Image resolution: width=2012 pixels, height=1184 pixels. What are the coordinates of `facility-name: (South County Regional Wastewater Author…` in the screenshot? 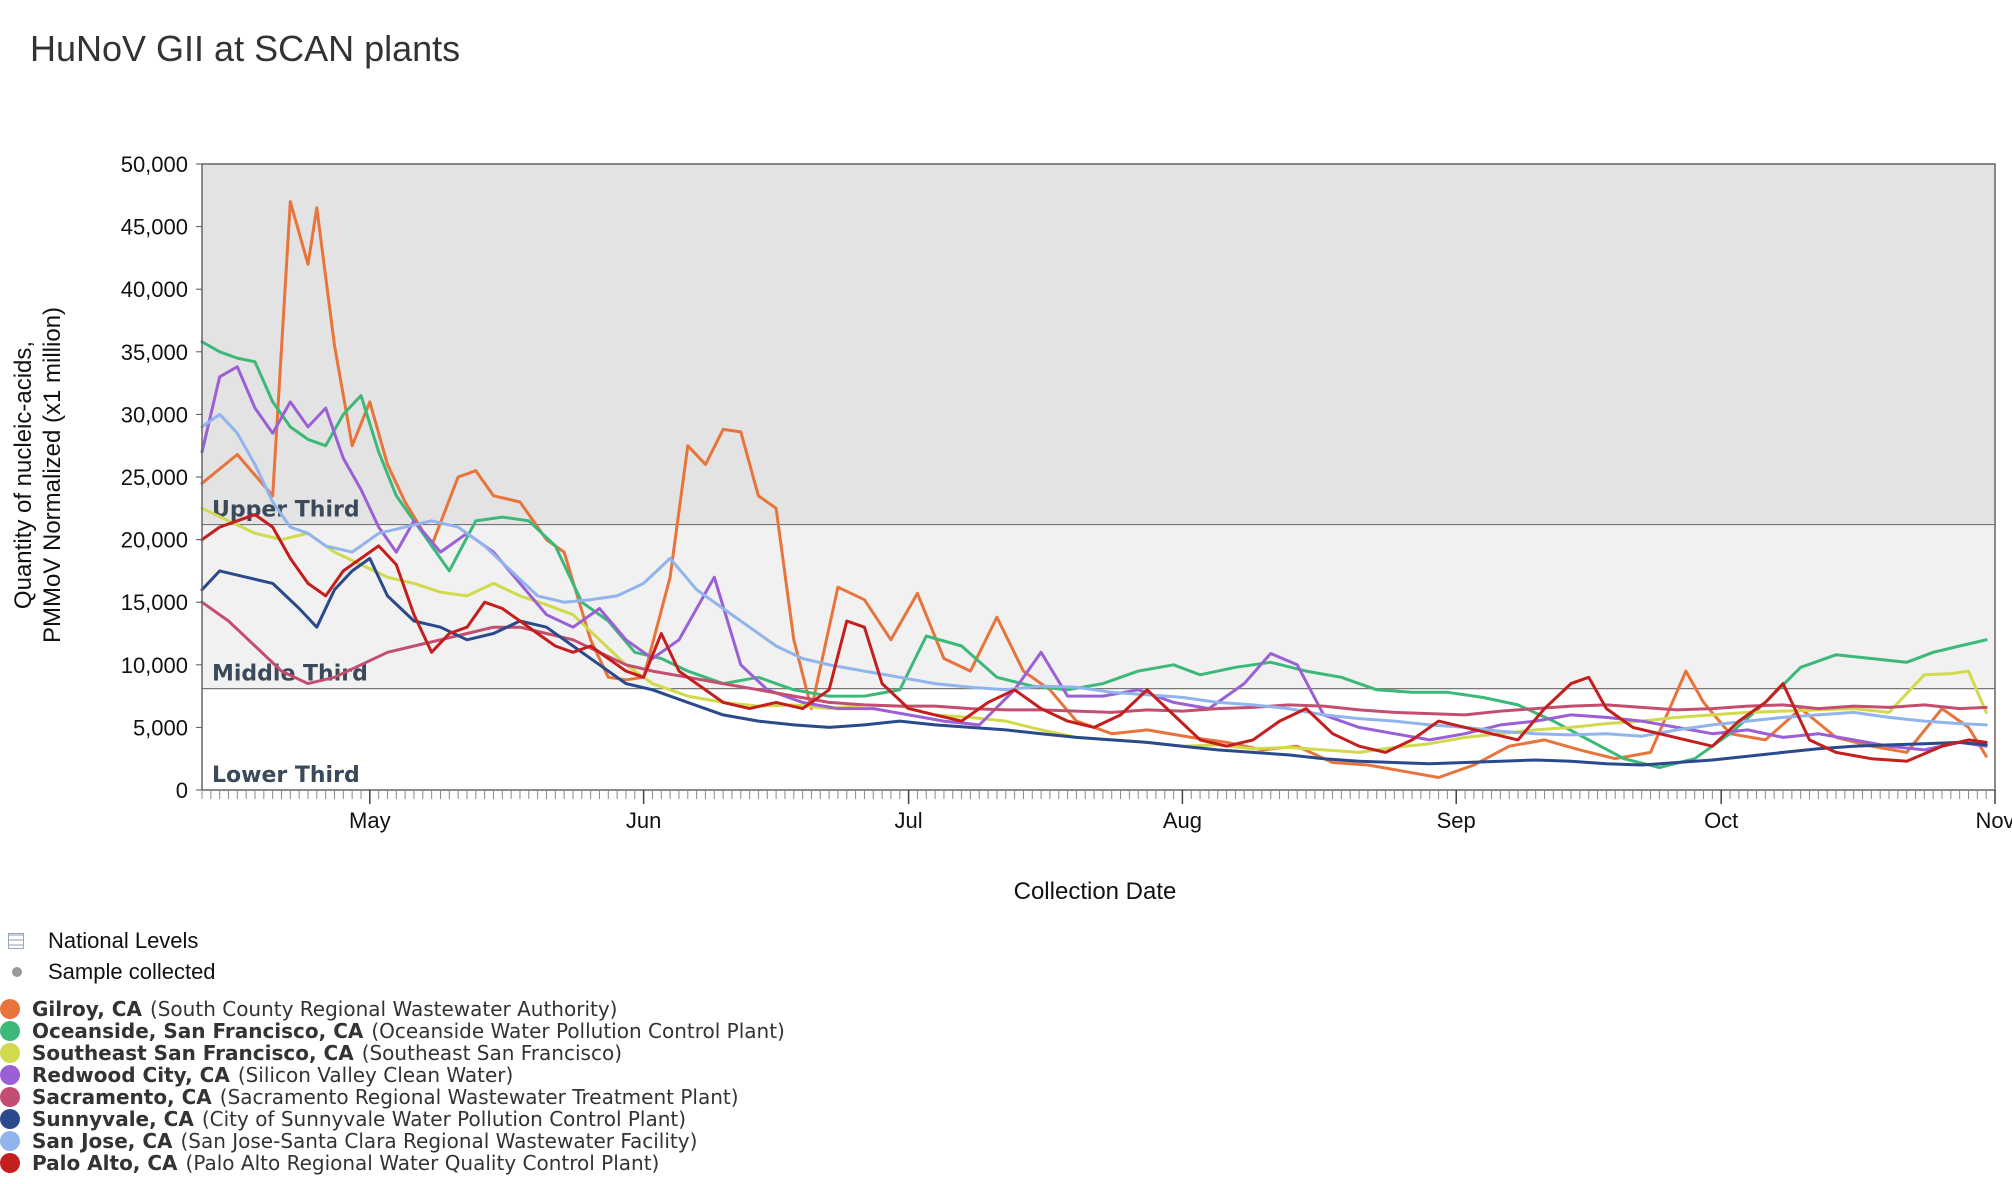 It's located at (383, 1009).